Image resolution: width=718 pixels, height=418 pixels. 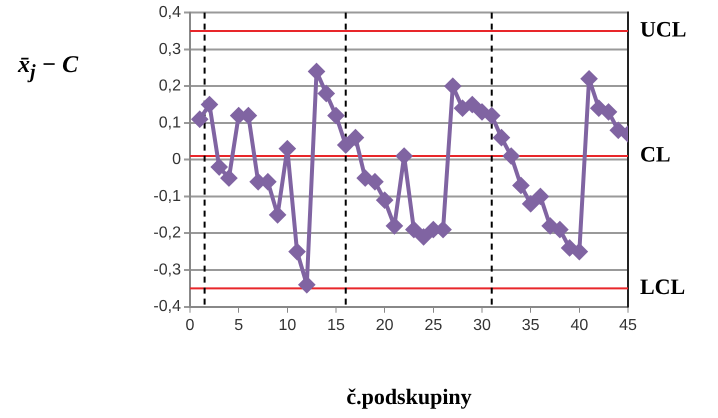 What do you see at coordinates (663, 287) in the screenshot?
I see `ref-line-label: LCL` at bounding box center [663, 287].